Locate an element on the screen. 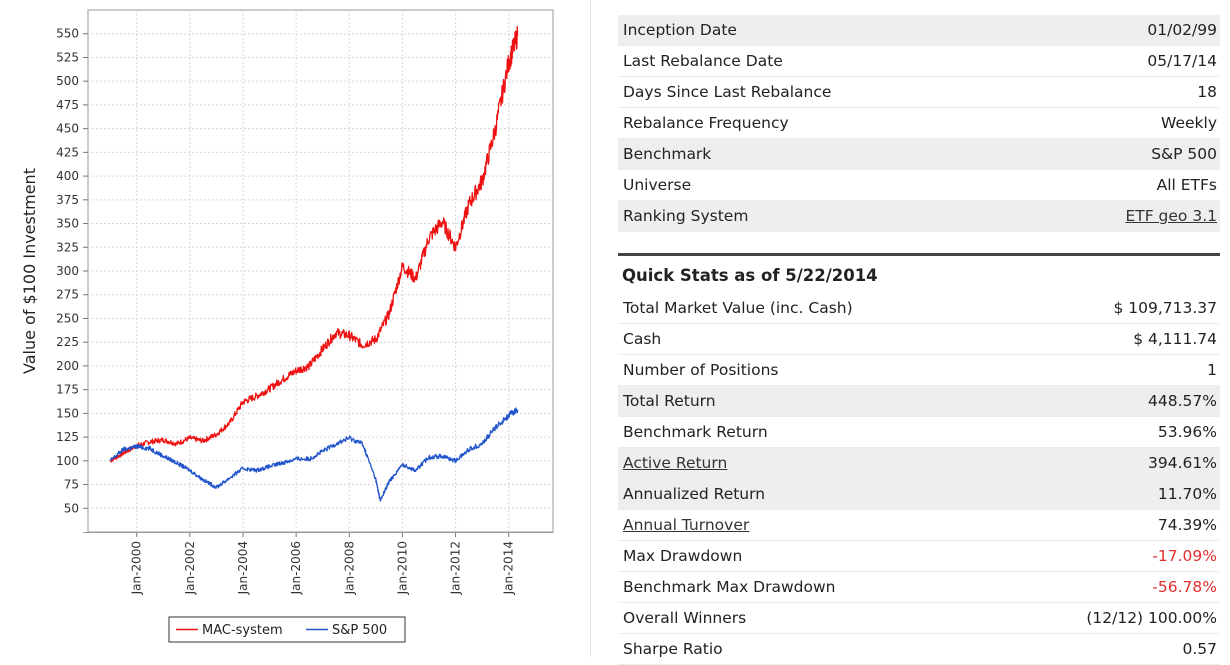 The image size is (1230, 665). info-value: S&P 500 is located at coordinates (1125, 154).